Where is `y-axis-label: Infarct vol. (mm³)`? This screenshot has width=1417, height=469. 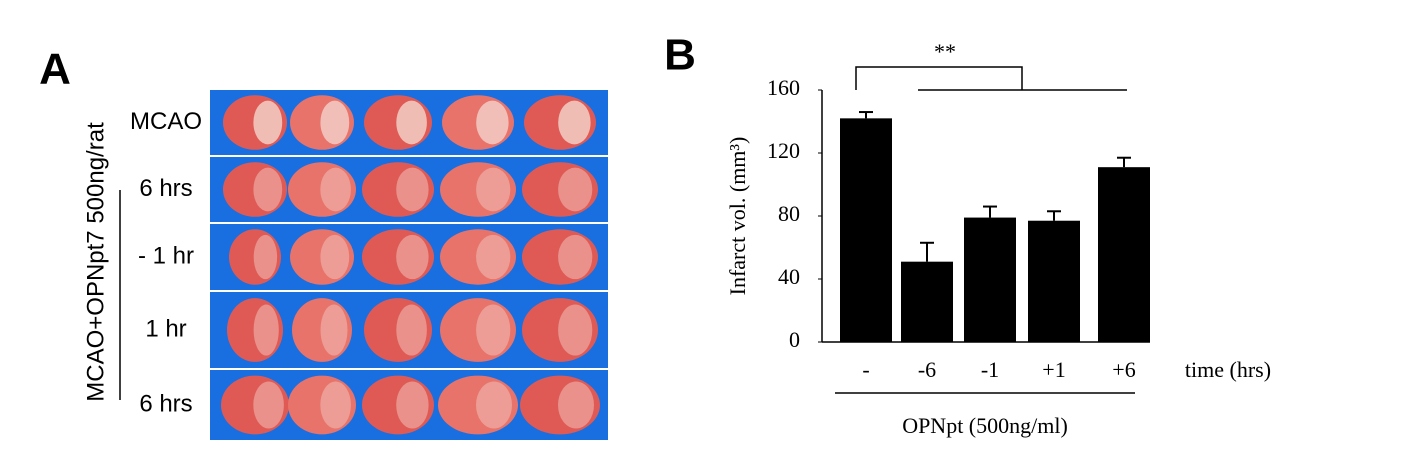 y-axis-label: Infarct vol. (mm³) is located at coordinates (737, 216).